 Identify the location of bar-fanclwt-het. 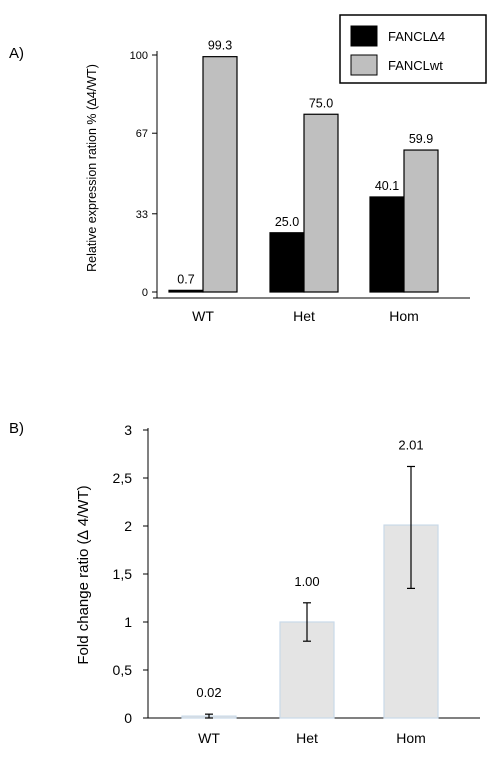
(321, 203).